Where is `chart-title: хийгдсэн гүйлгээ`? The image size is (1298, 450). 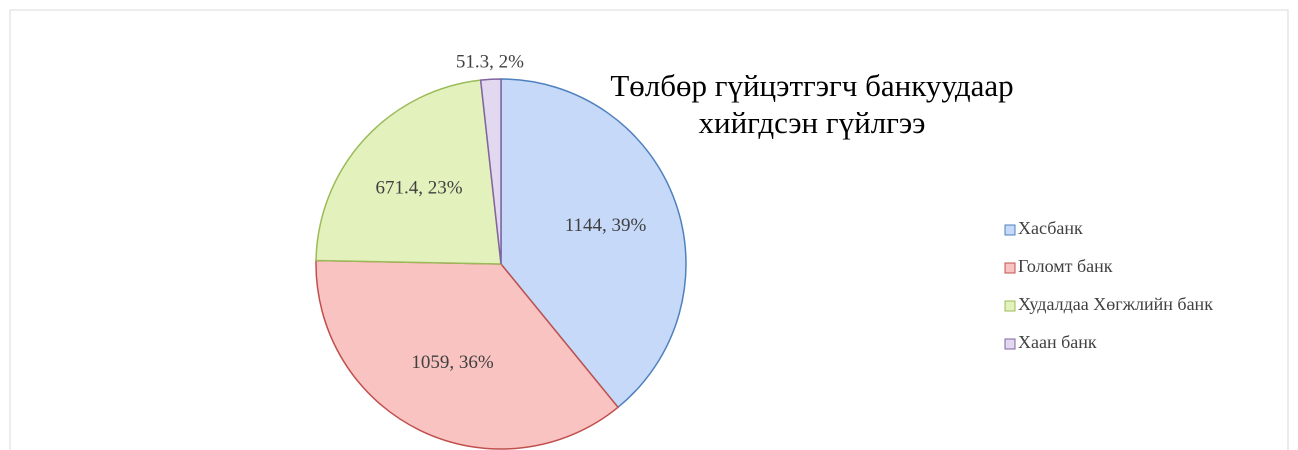
chart-title: хийгдсэн гүйлгээ is located at coordinates (811, 122).